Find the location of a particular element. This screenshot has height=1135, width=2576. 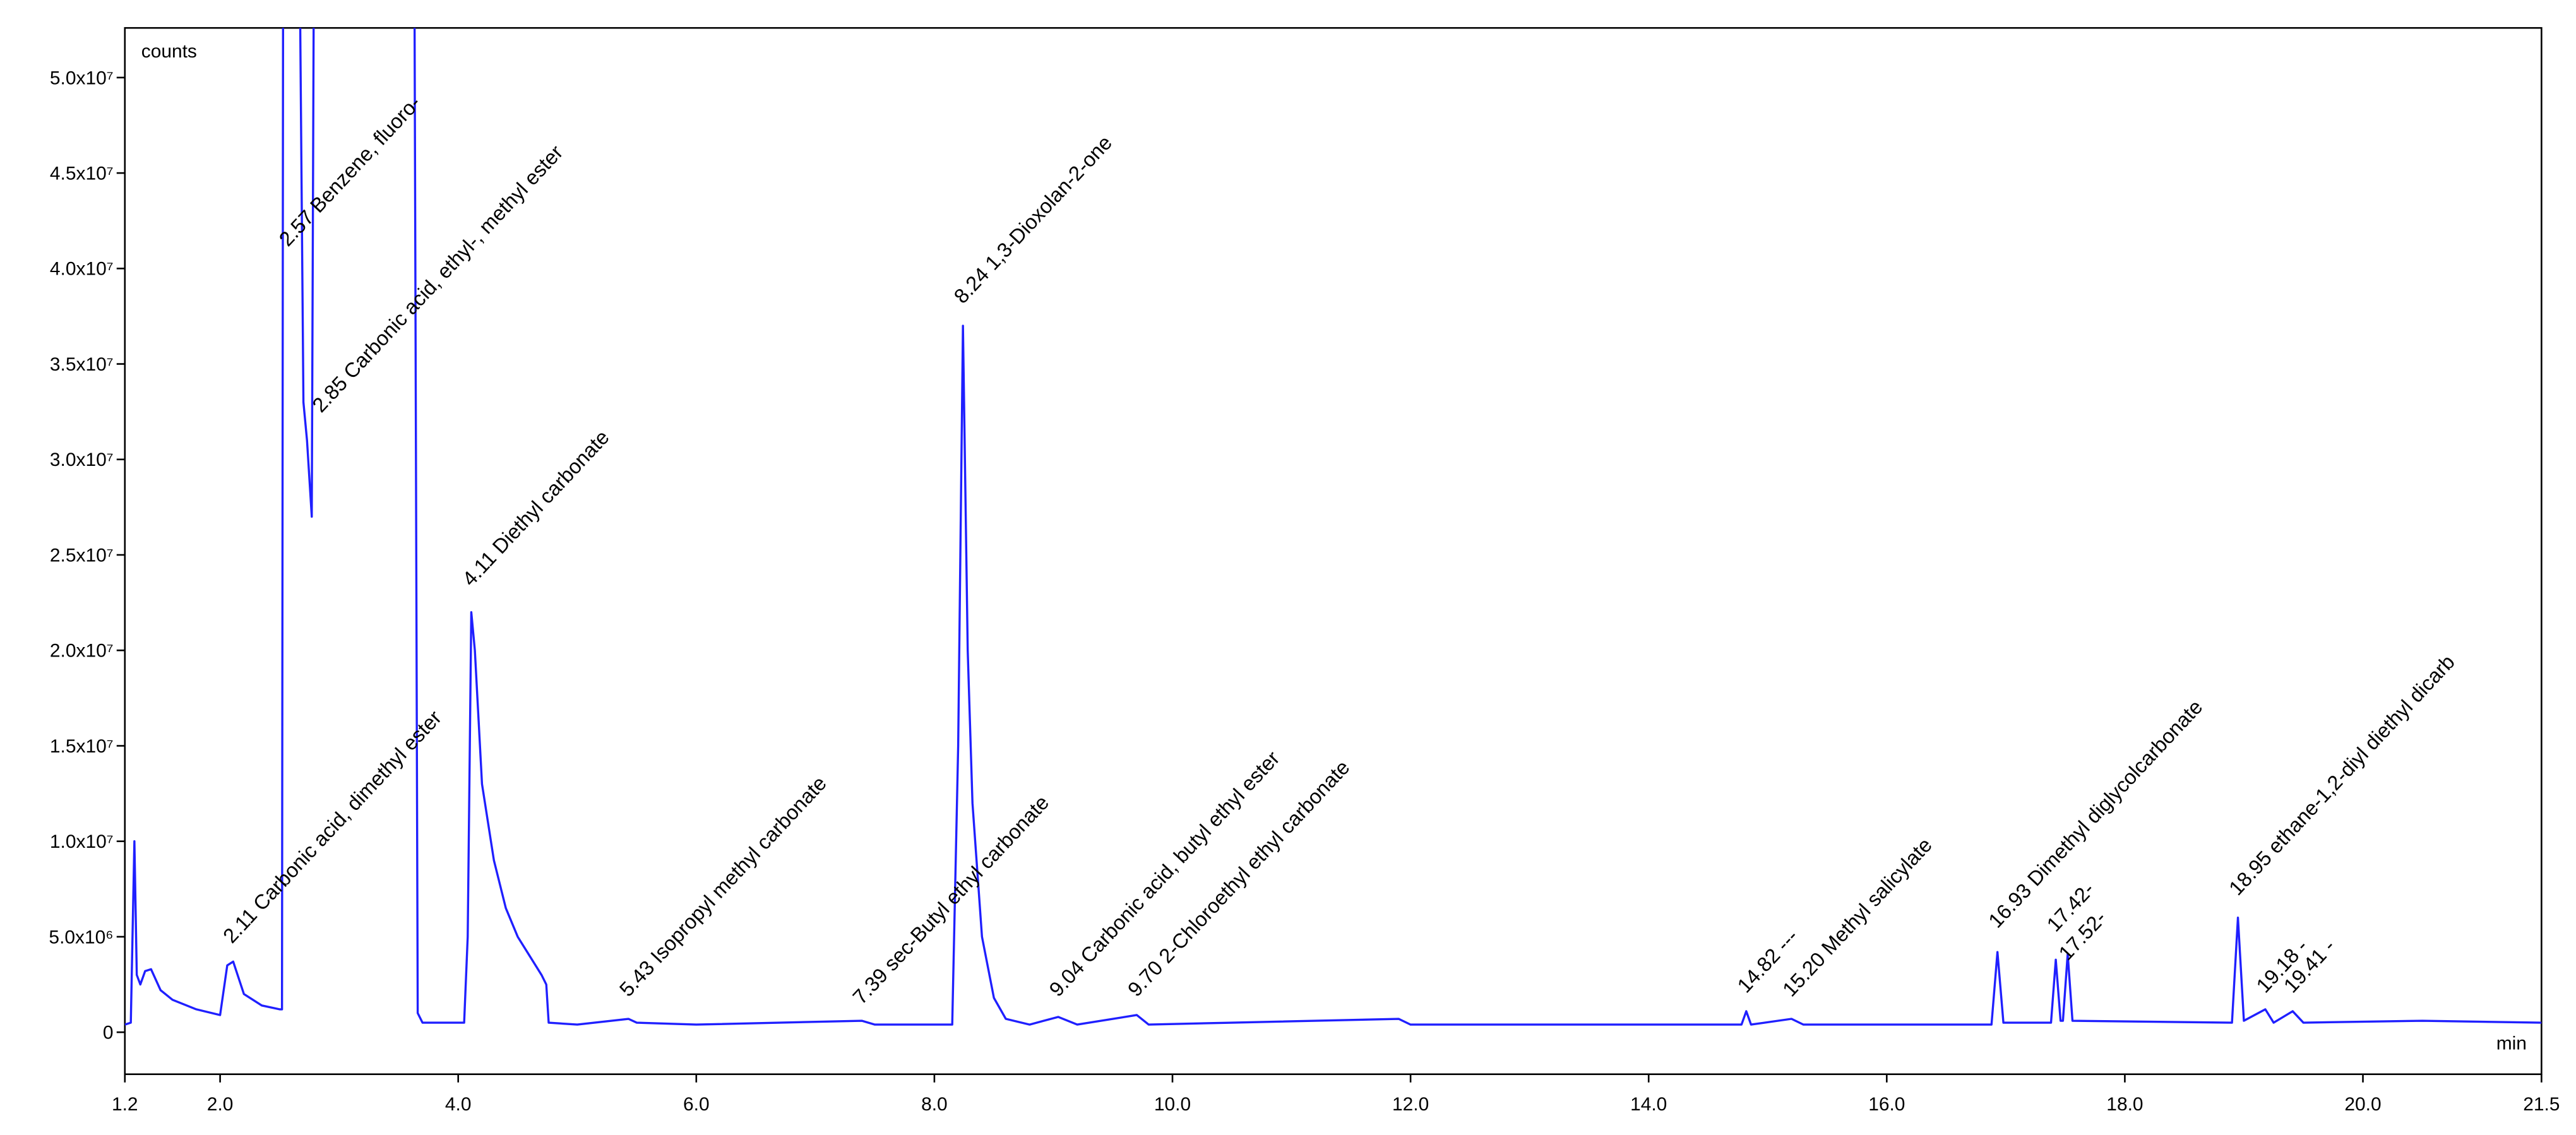

x-tick-label: 14.0 is located at coordinates (1648, 1104).